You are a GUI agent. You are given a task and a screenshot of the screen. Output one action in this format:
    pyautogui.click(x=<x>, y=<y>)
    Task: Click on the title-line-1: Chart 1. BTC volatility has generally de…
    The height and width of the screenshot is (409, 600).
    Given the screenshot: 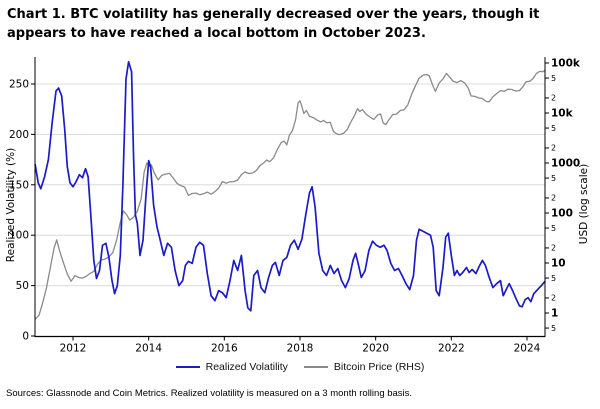 What is the action you would take?
    pyautogui.click(x=273, y=14)
    